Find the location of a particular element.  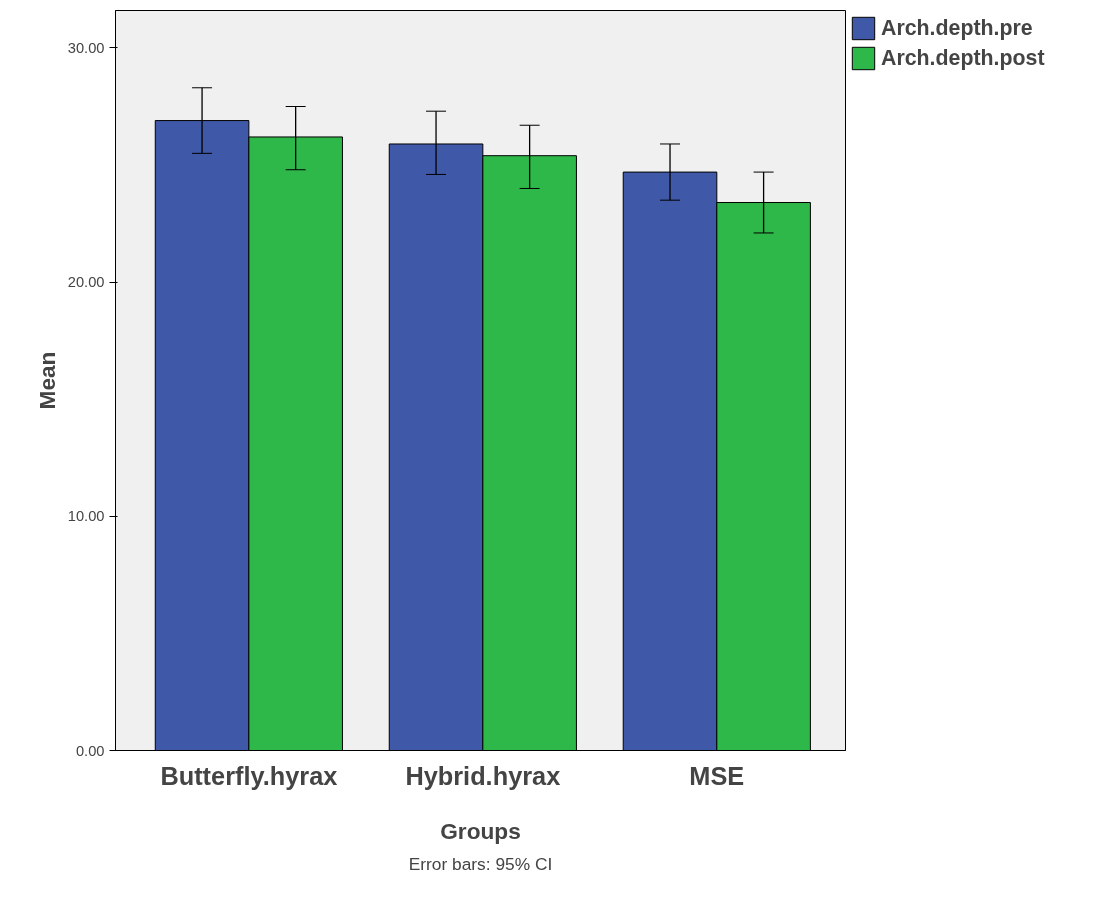

y-tick-label: 0.00 is located at coordinates (90, 750).